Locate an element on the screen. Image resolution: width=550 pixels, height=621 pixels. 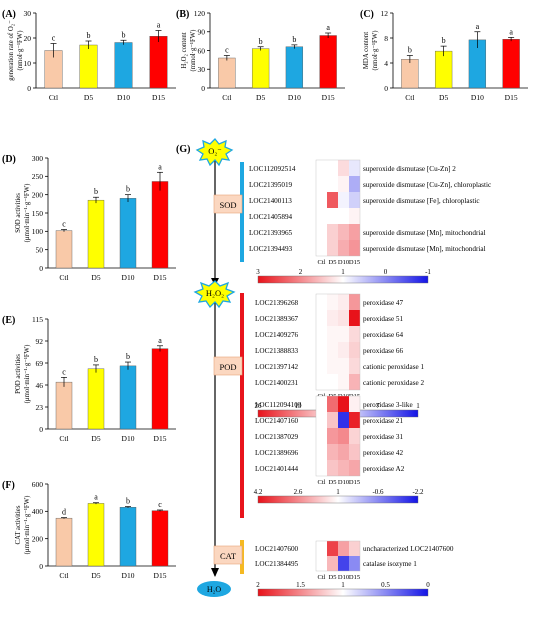
water-node-icon is located at coordinates (214, 589).